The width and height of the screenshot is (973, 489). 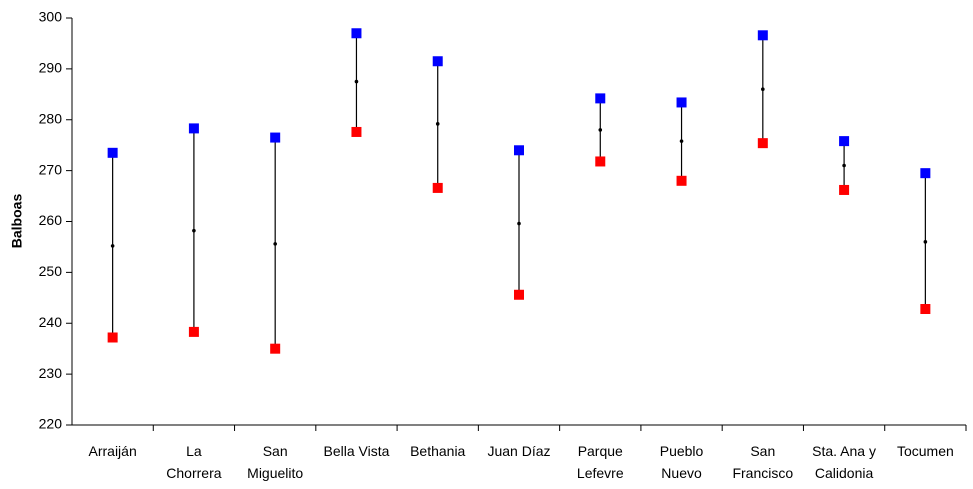 I want to click on y-tick-label: 280, so click(x=51, y=118).